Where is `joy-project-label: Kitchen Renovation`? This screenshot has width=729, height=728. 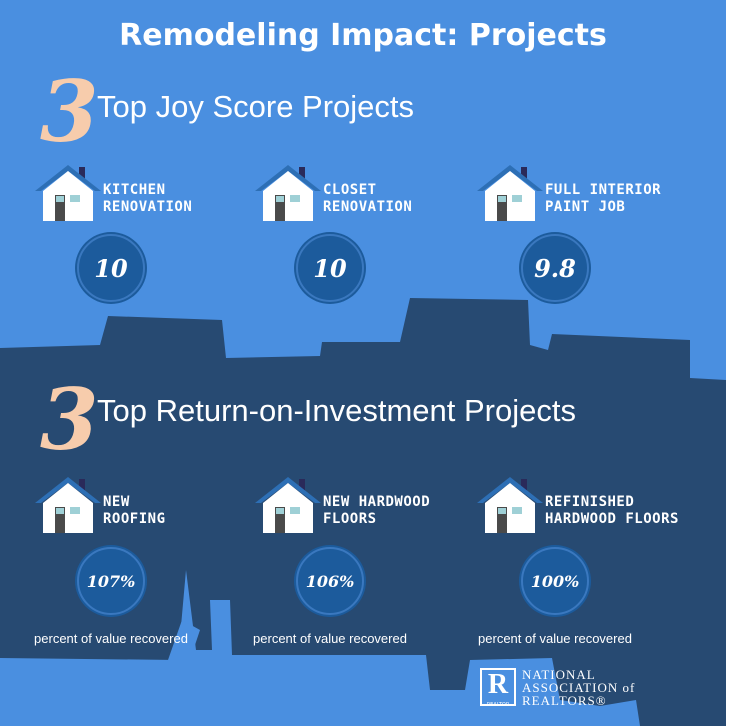 joy-project-label: Kitchen Renovation is located at coordinates (147, 199).